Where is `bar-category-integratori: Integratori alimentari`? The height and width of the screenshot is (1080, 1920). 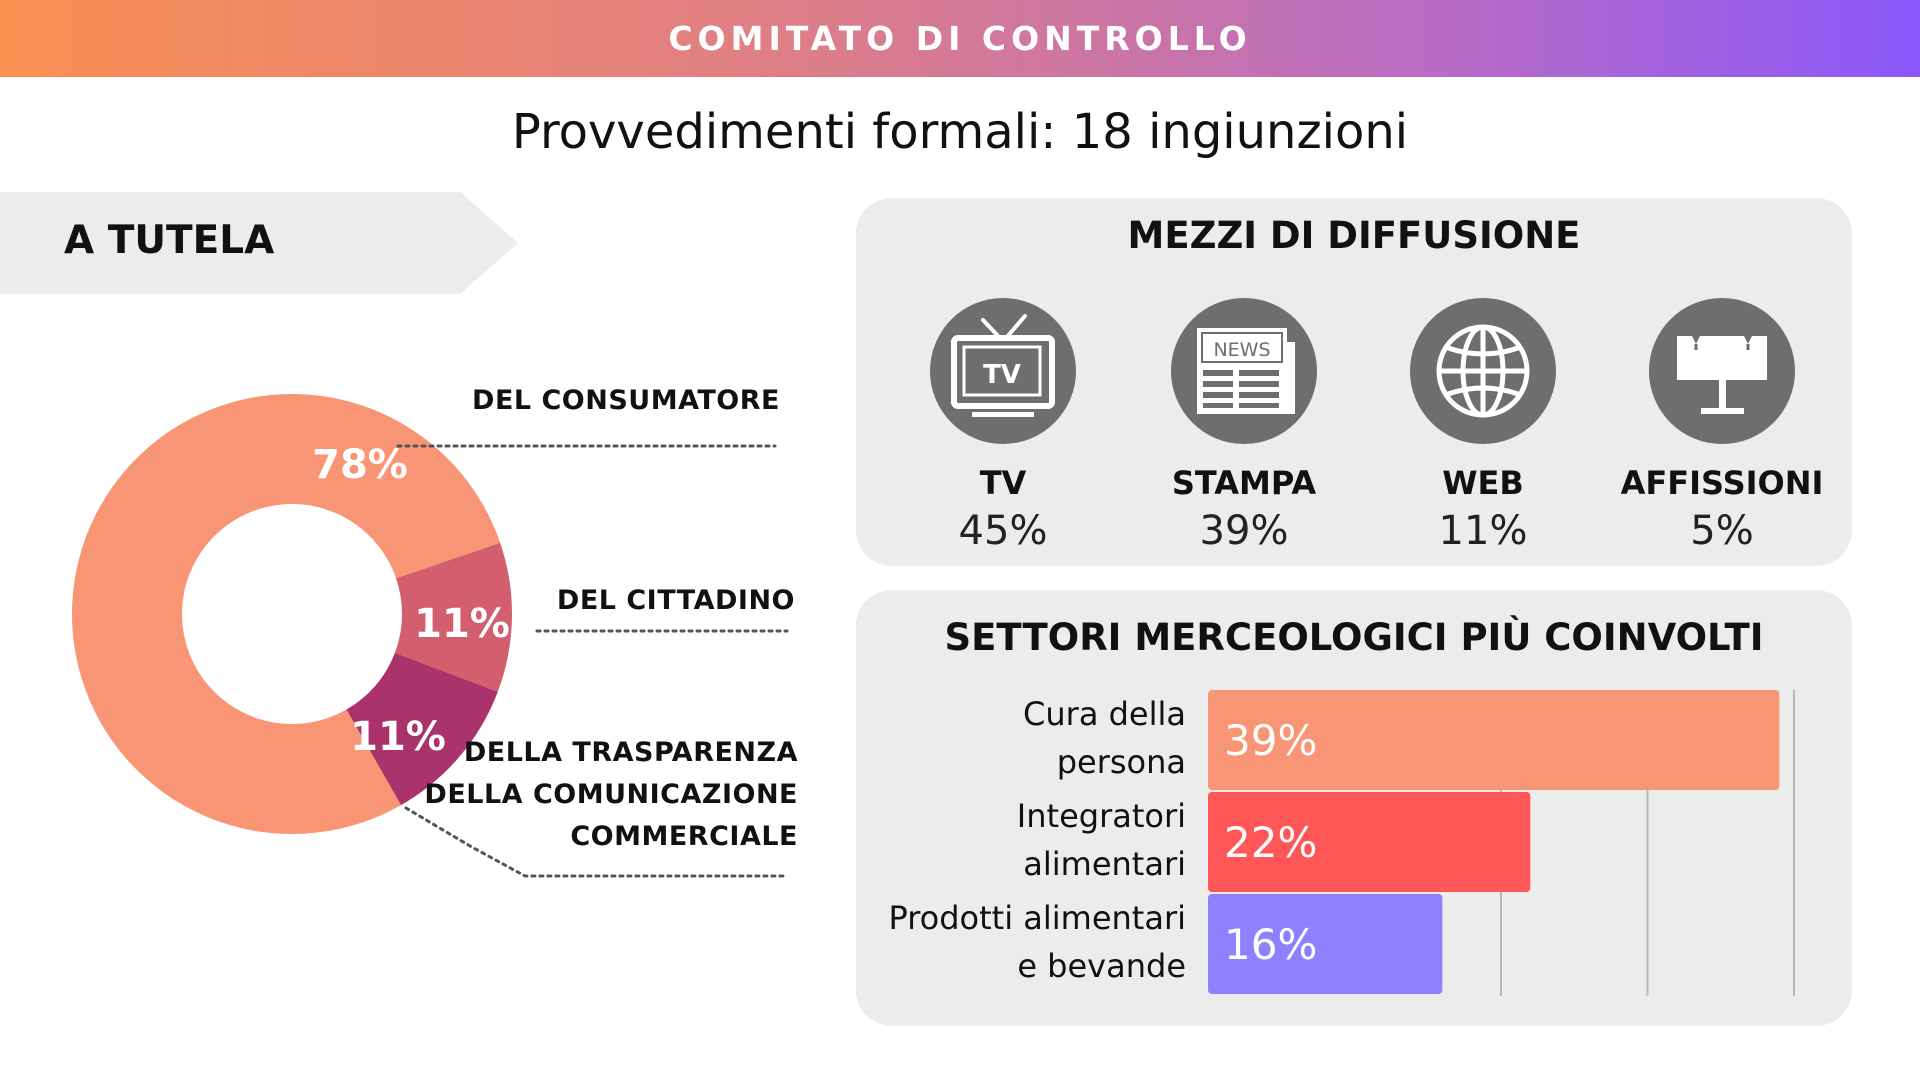 bar-category-integratori: Integratori alimentari is located at coordinates (1021, 840).